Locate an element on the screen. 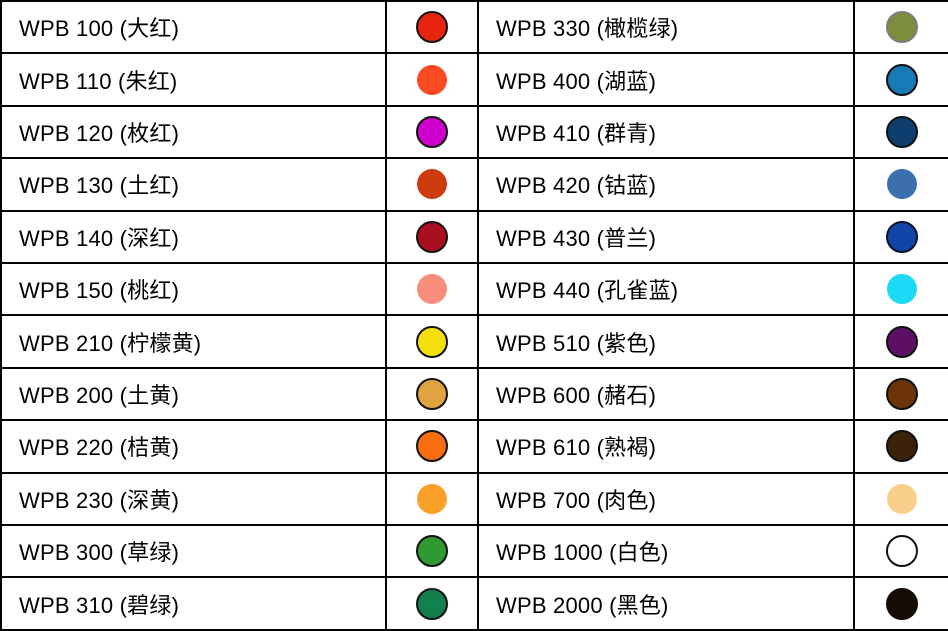 The height and width of the screenshot is (631, 948). table-row: WPB 230 (深黄) WPB 700 (肉色) is located at coordinates (474, 499).